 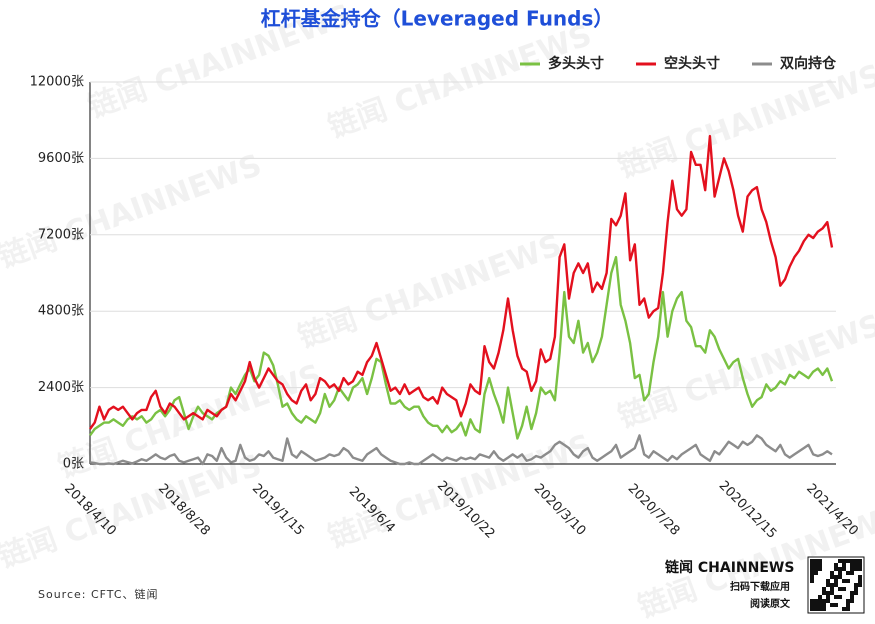 I want to click on brand: 链闻 CHAINNEWS, so click(x=729, y=567).